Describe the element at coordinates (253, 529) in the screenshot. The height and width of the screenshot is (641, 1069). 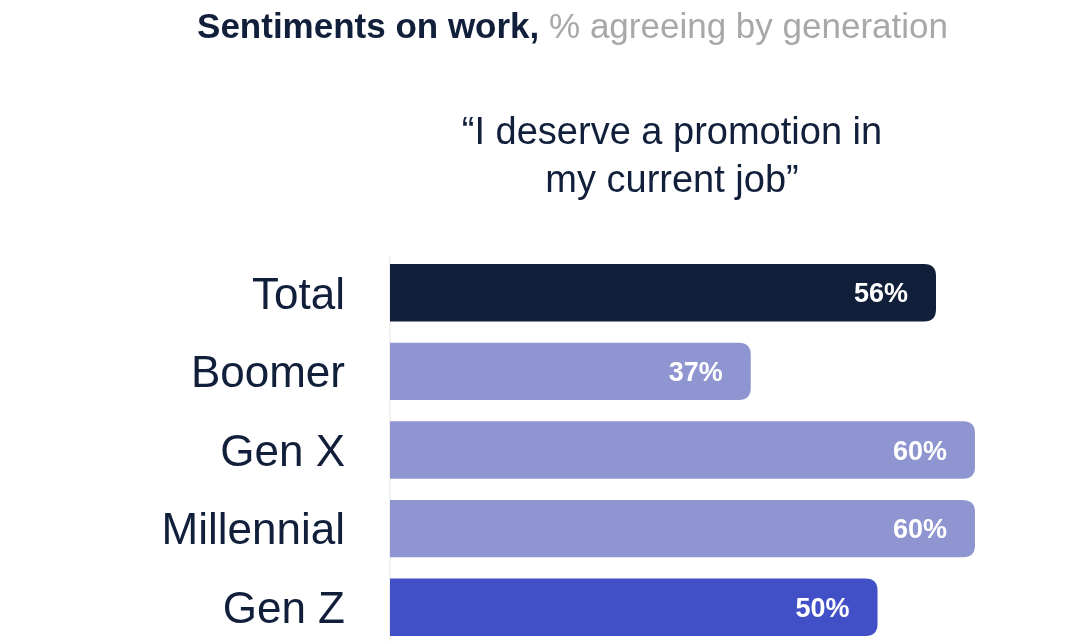
I see `y-tick-label: Millennial` at that location.